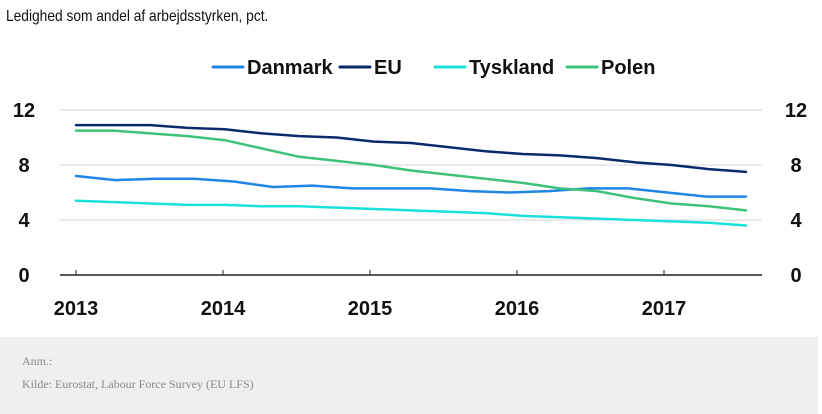  Describe the element at coordinates (290, 68) in the screenshot. I see `legend-label: Danmark` at that location.